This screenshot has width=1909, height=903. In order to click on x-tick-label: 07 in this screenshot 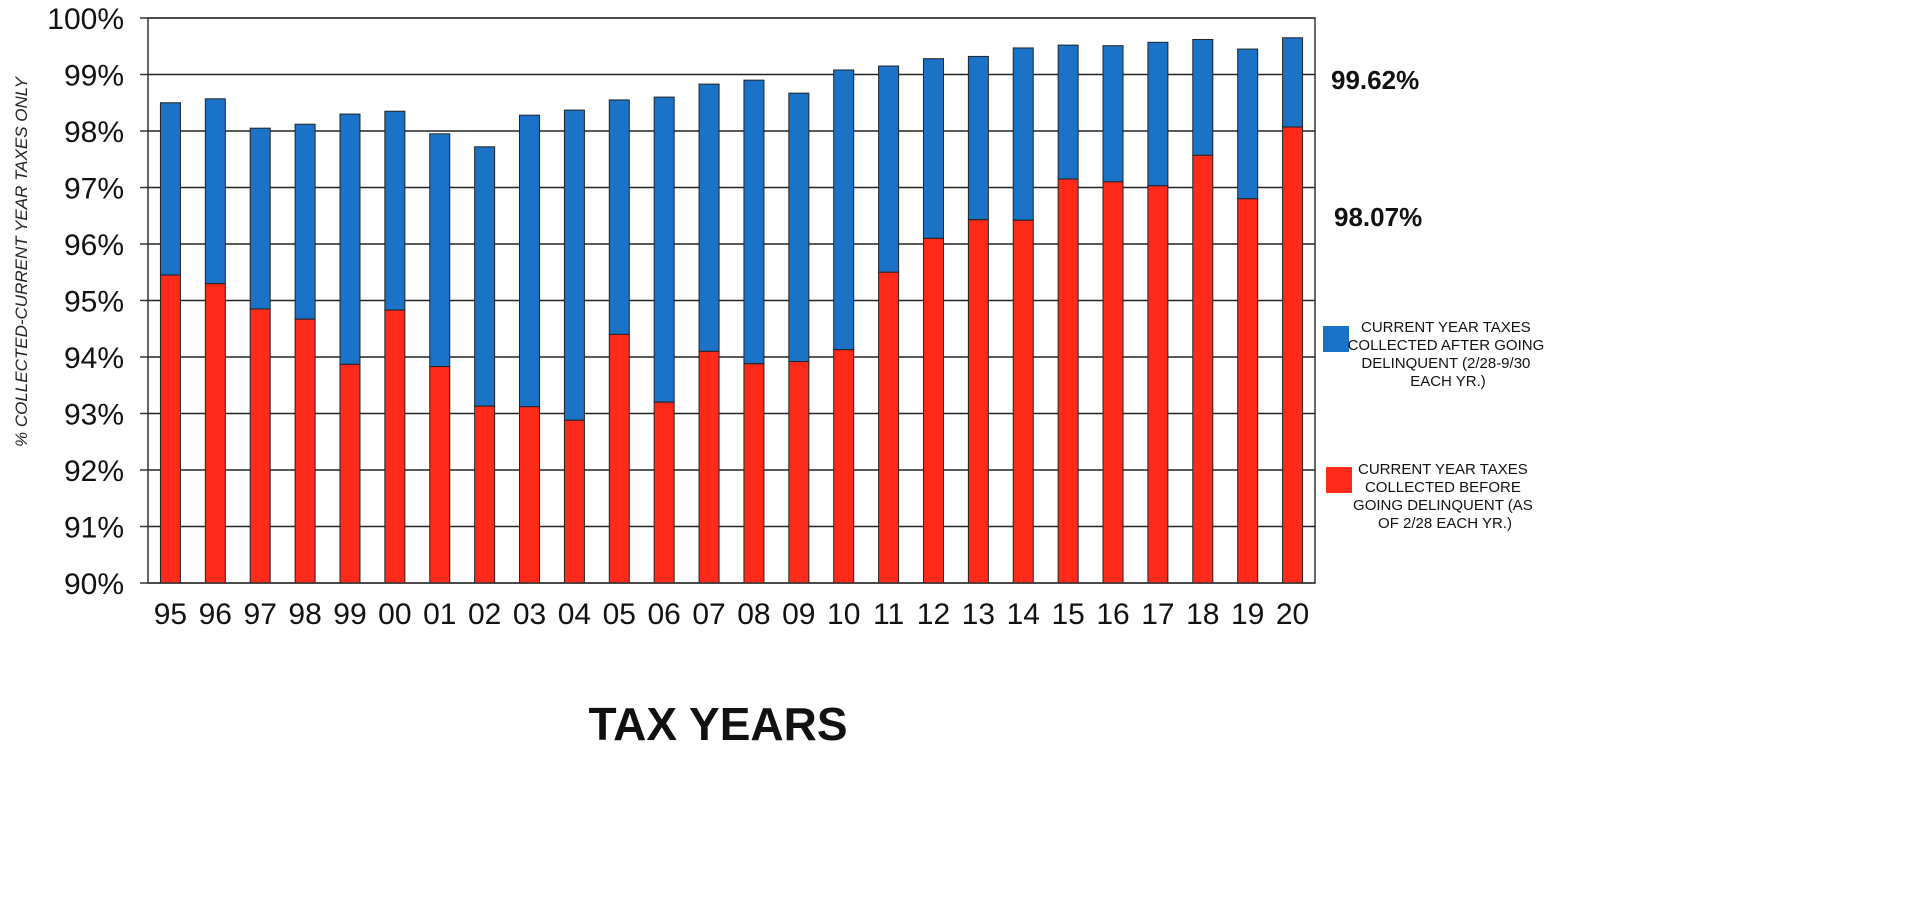, I will do `click(708, 614)`.